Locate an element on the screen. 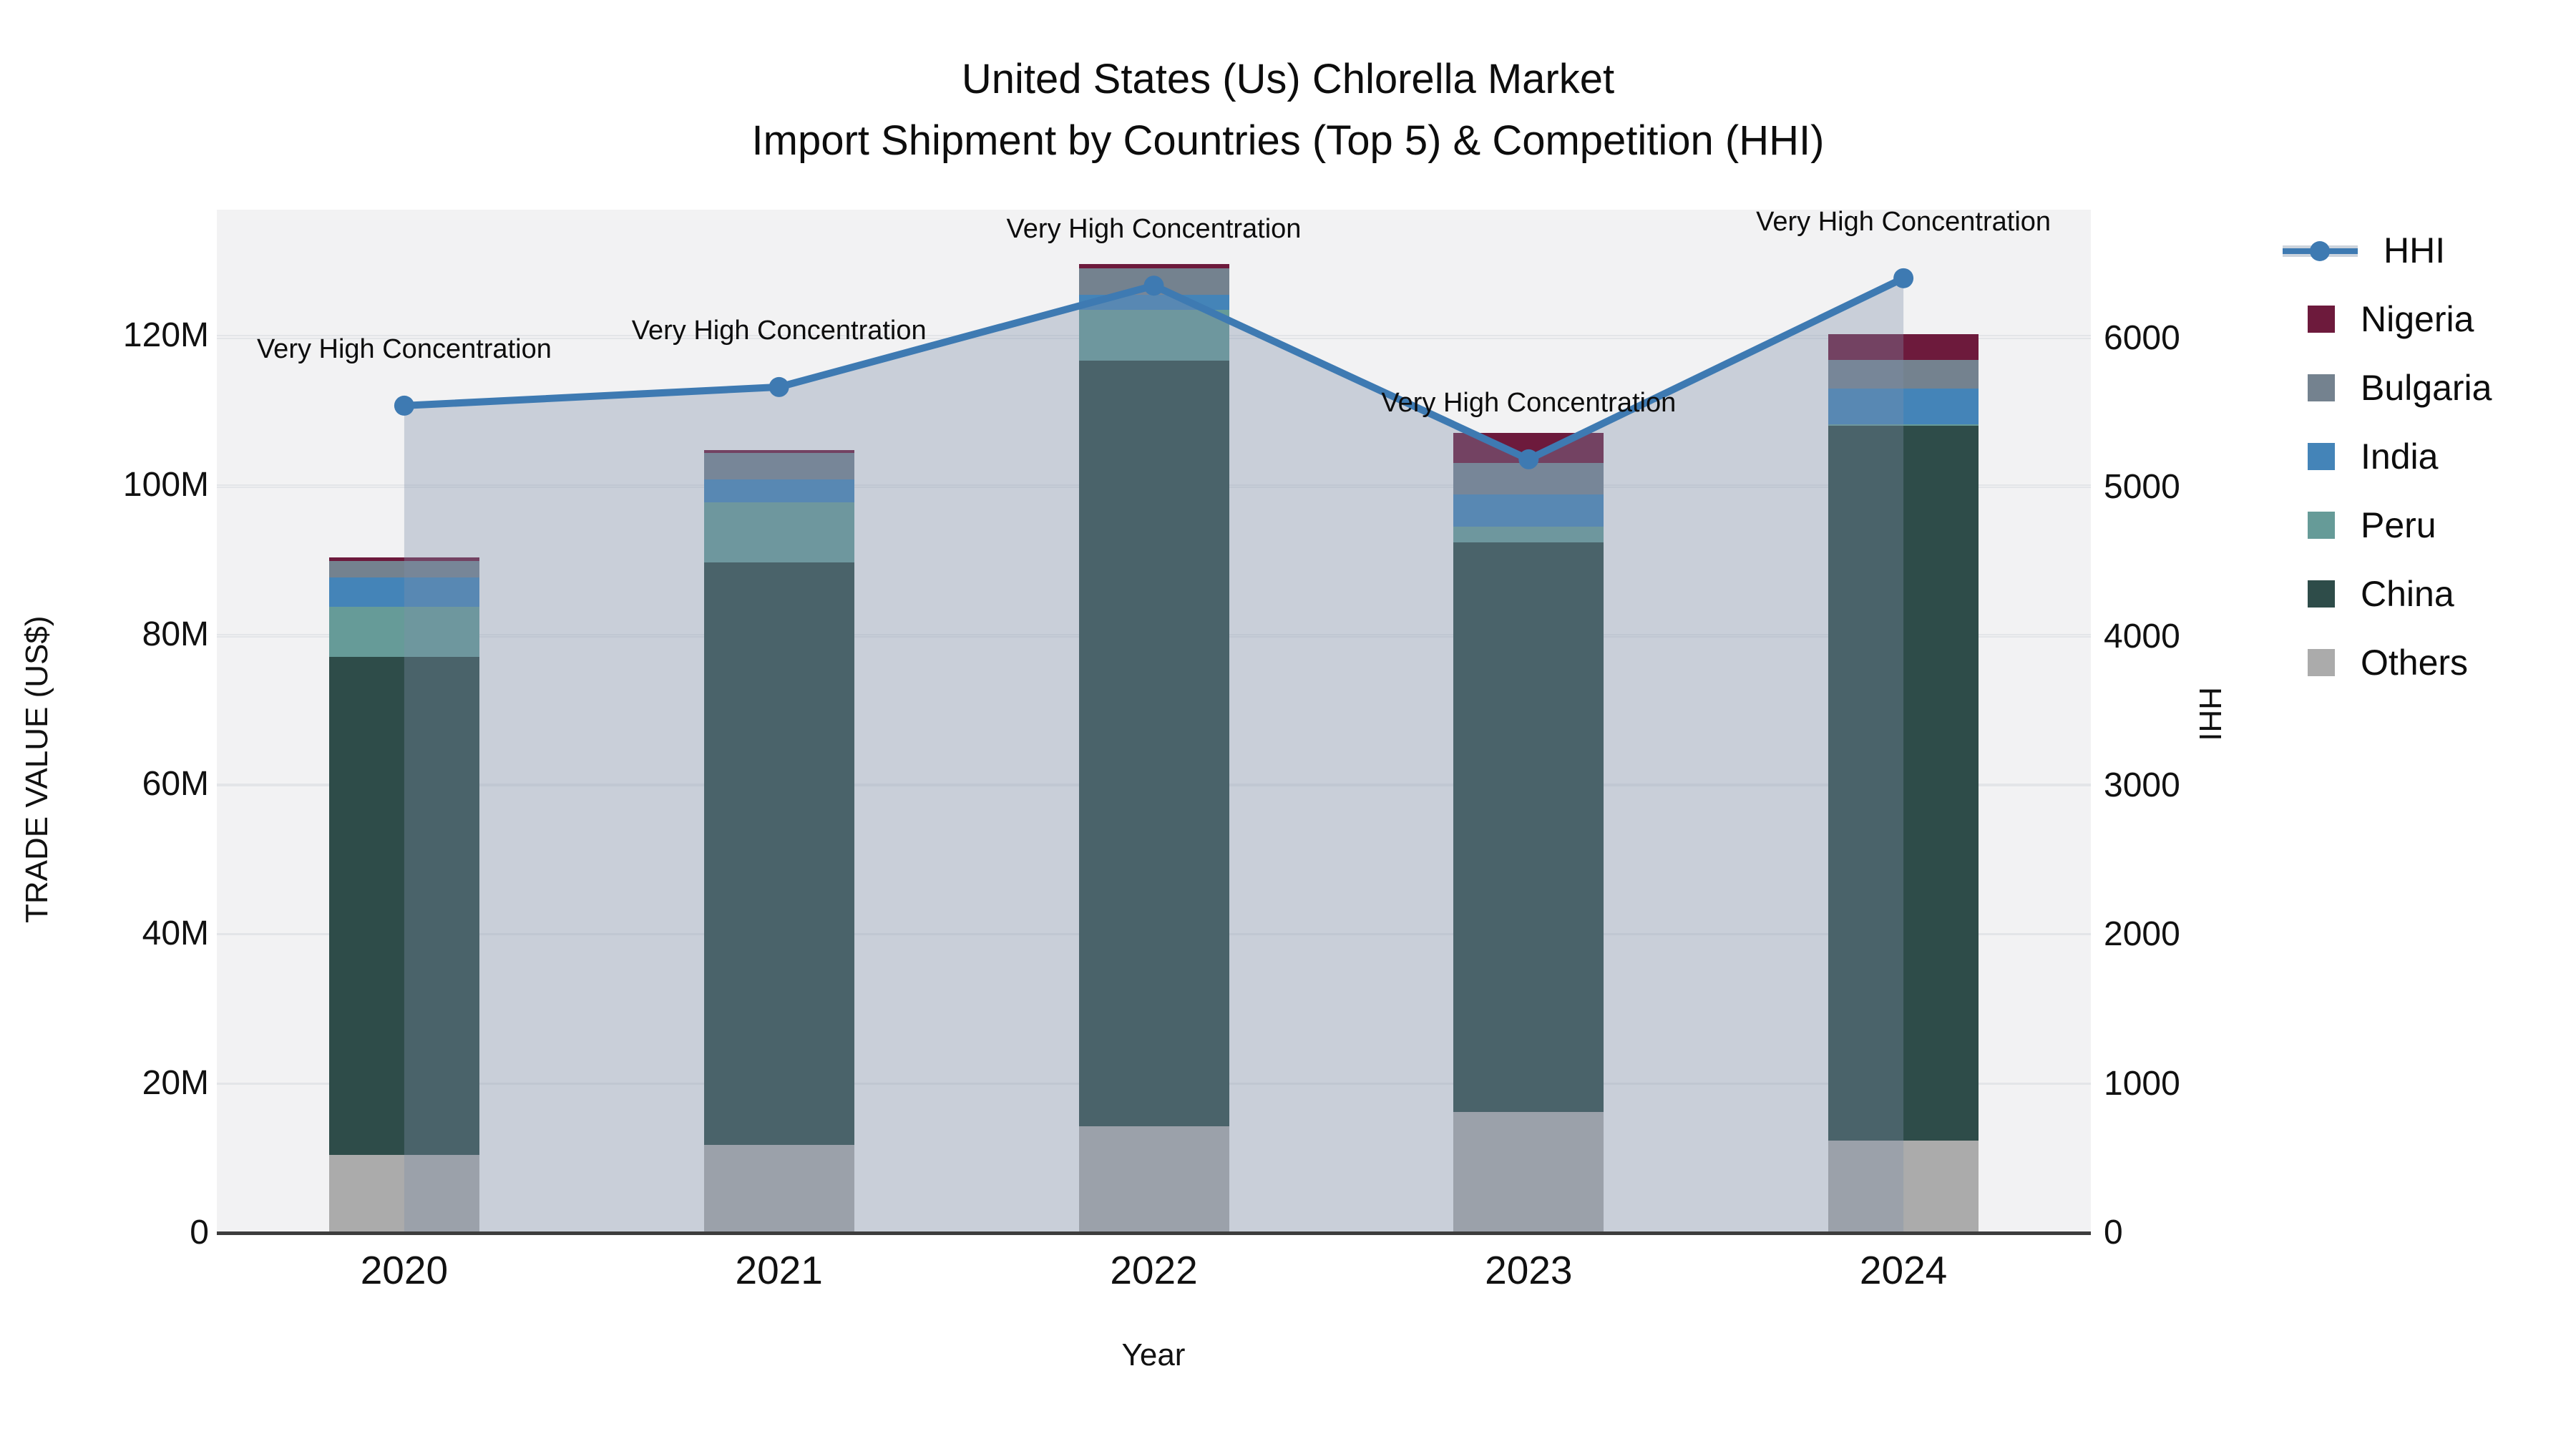 Image resolution: width=2576 pixels, height=1449 pixels. y-tick-100M: 100M is located at coordinates (165, 484).